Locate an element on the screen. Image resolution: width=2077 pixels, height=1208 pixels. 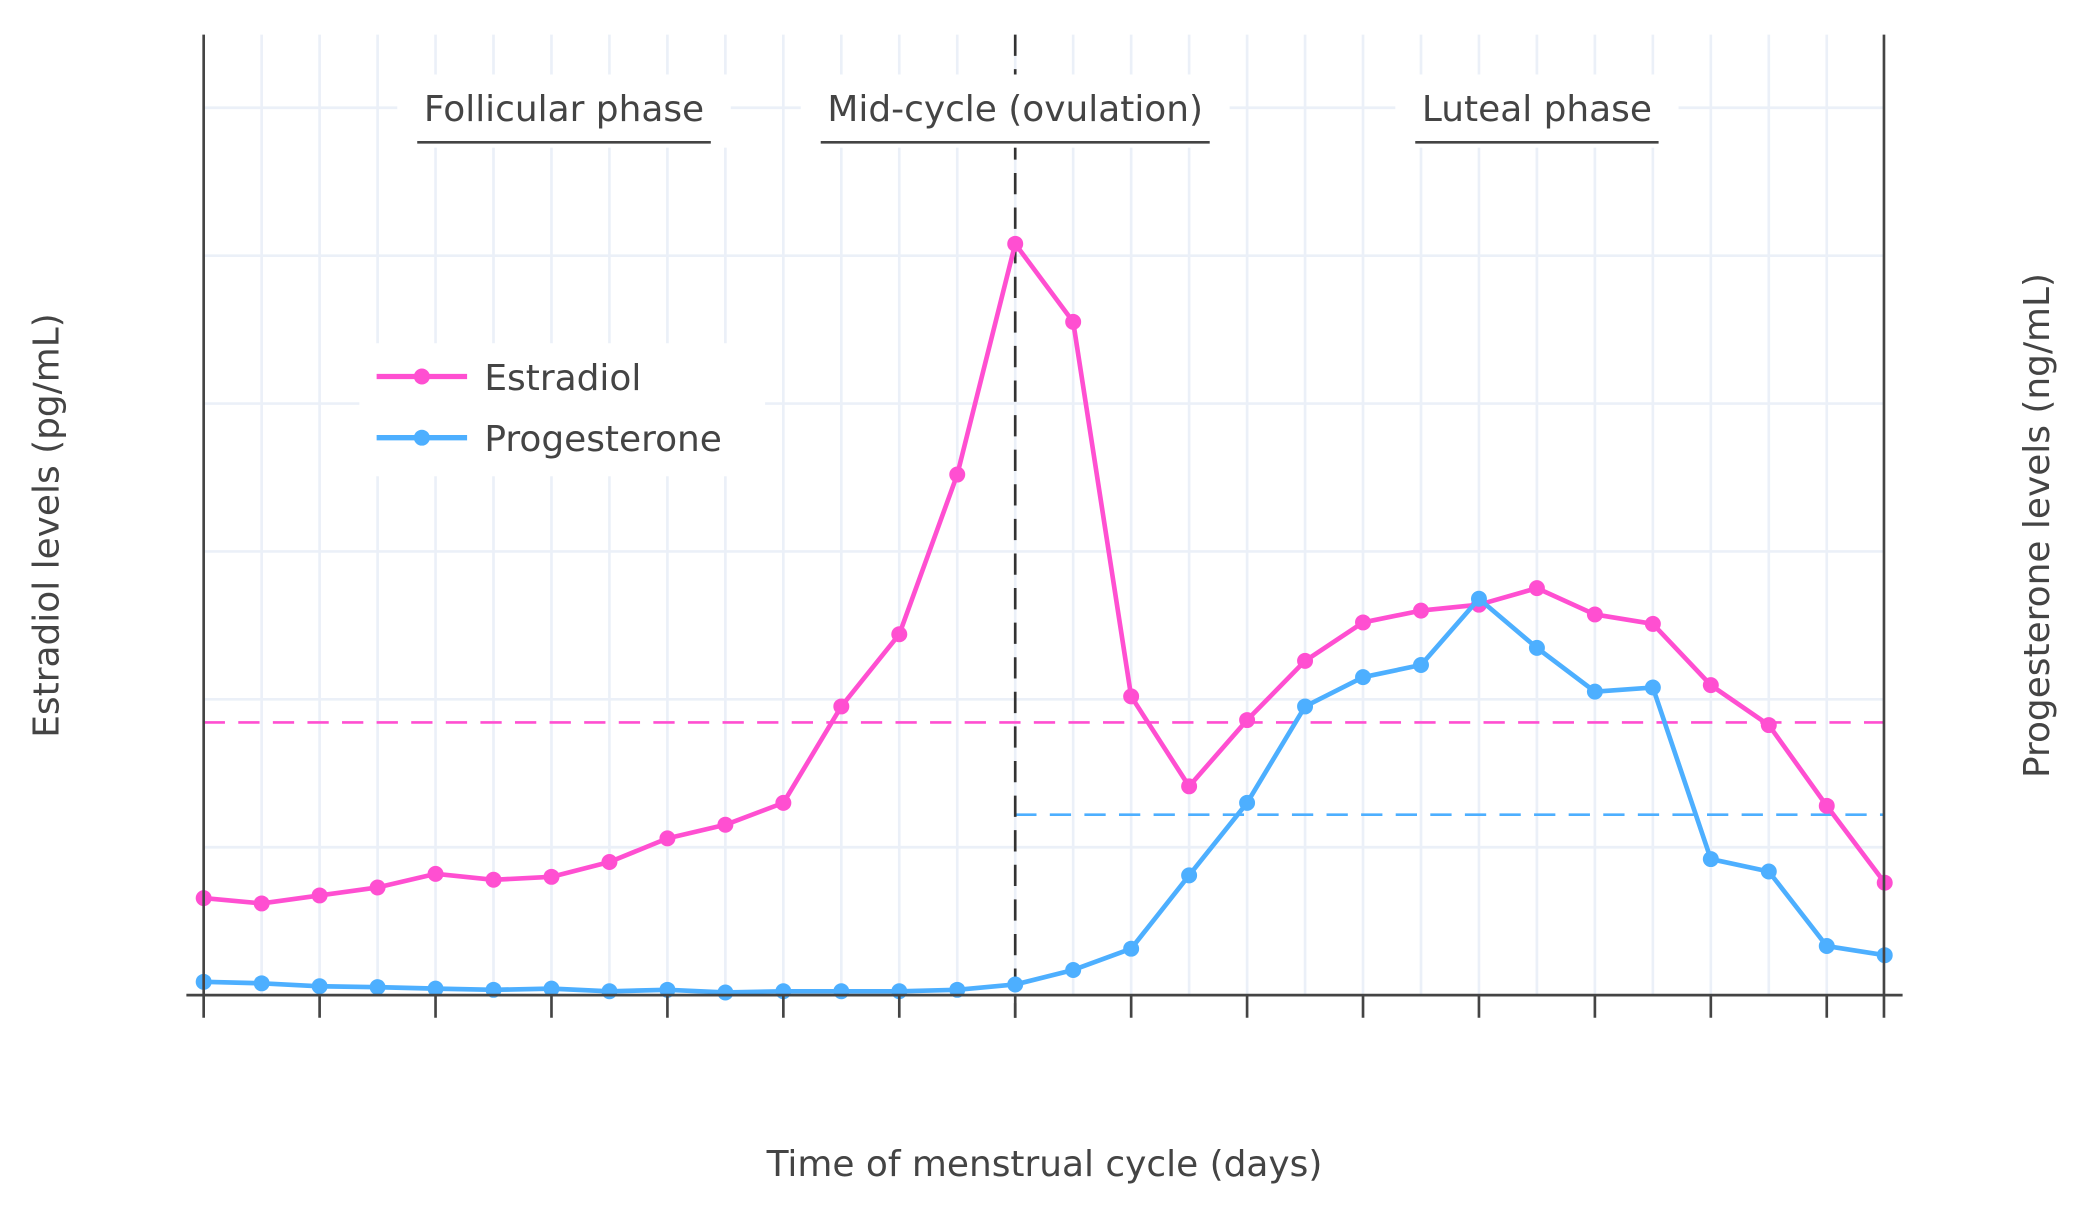
legend-background is located at coordinates (562, 410).